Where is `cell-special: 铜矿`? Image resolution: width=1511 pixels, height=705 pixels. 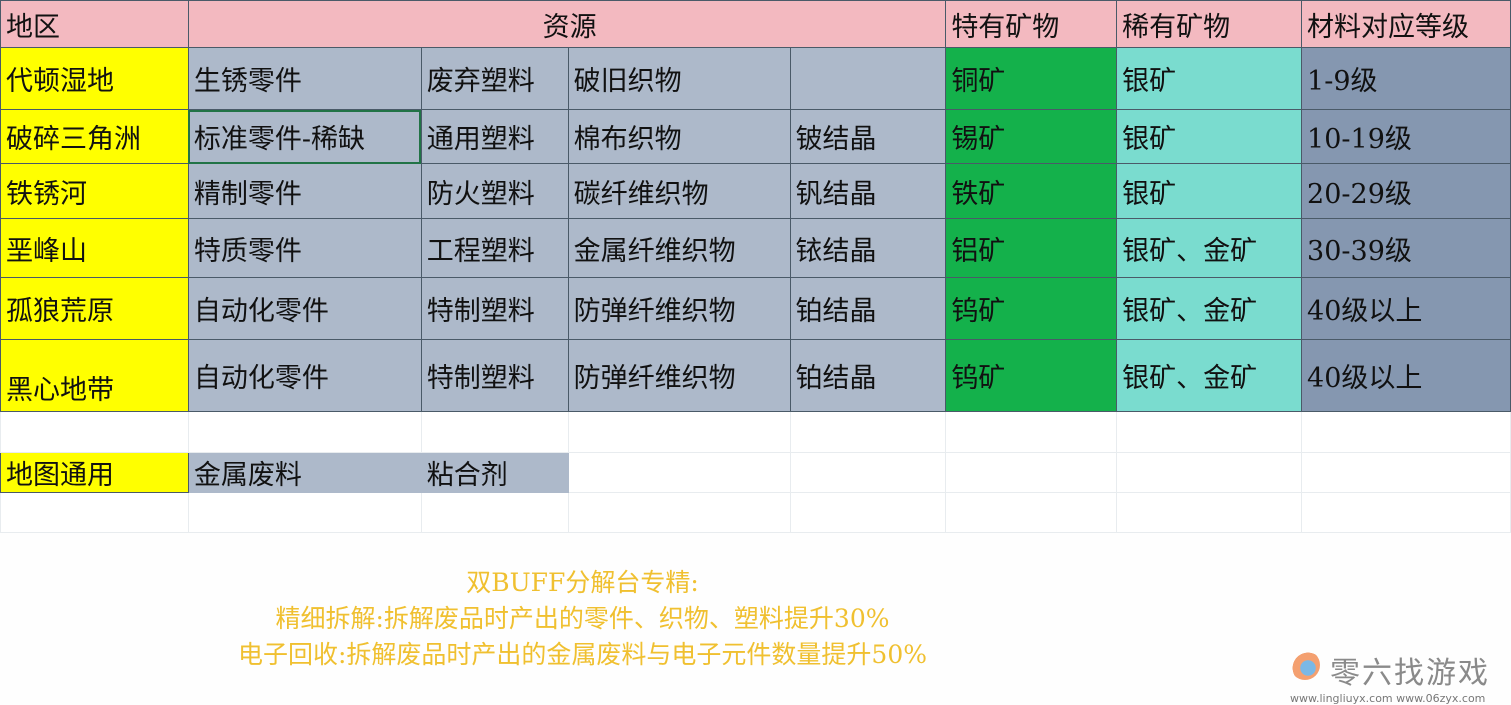
cell-special: 铜矿 is located at coordinates (1031, 78).